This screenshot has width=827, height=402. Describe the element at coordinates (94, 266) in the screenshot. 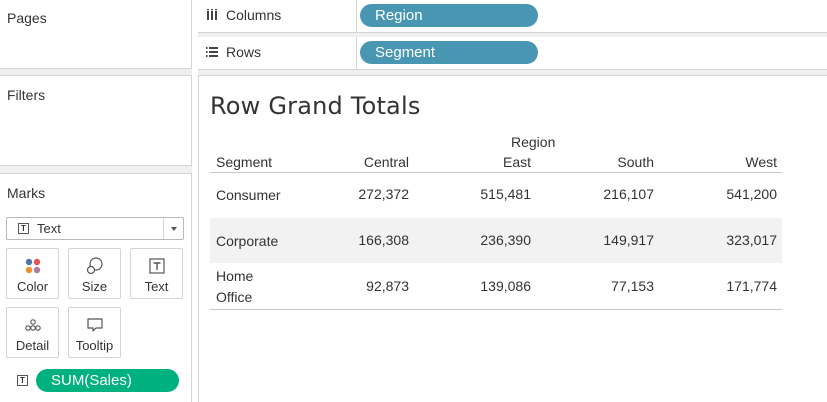

I see `size-circles-icon` at that location.